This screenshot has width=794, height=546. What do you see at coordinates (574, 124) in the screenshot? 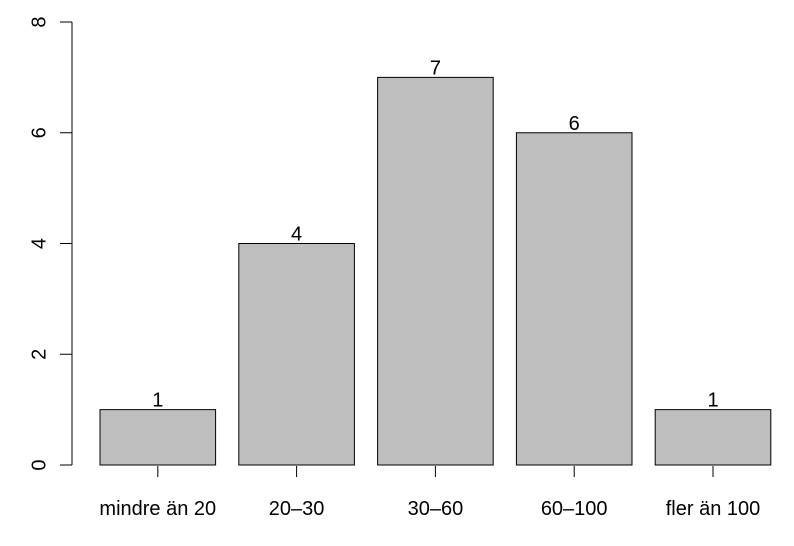
I see `value-label: 6` at bounding box center [574, 124].